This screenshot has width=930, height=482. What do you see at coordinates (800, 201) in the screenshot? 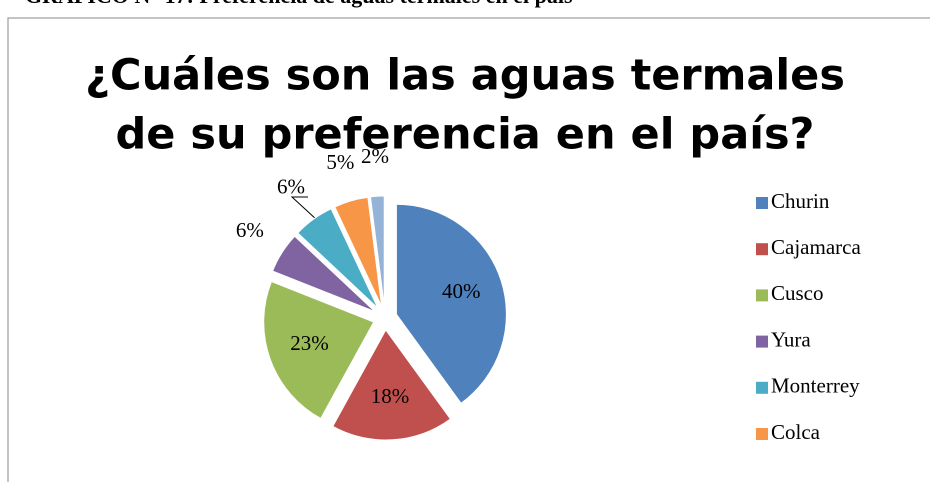
I see `legend-label: Churin` at bounding box center [800, 201].